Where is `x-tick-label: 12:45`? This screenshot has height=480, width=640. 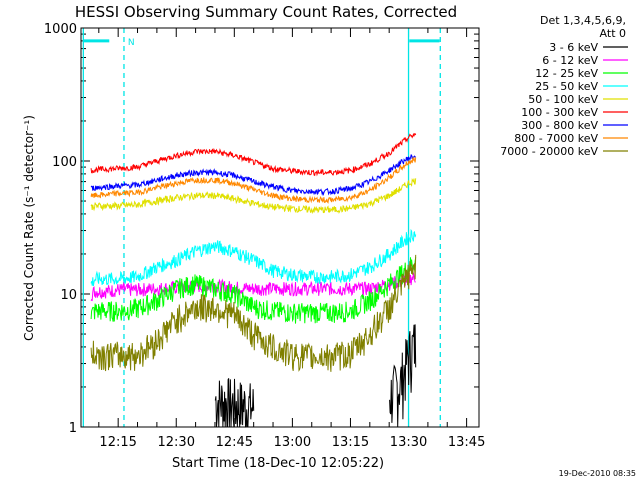 x-tick-label: 12:45 is located at coordinates (234, 442).